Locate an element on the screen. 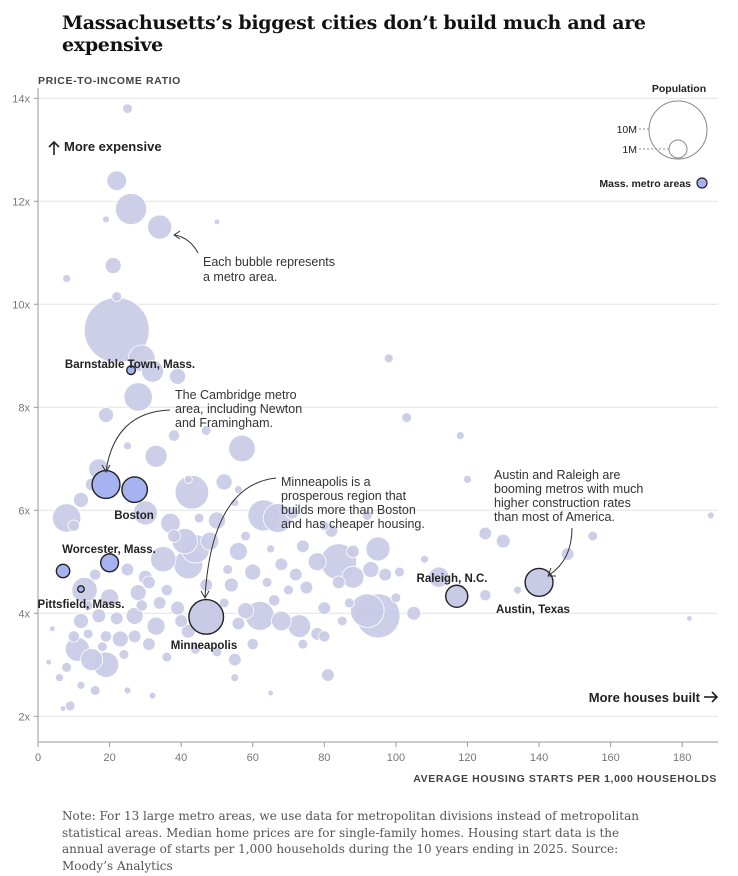  annotation-line: and has cheaper housing. is located at coordinates (353, 524).